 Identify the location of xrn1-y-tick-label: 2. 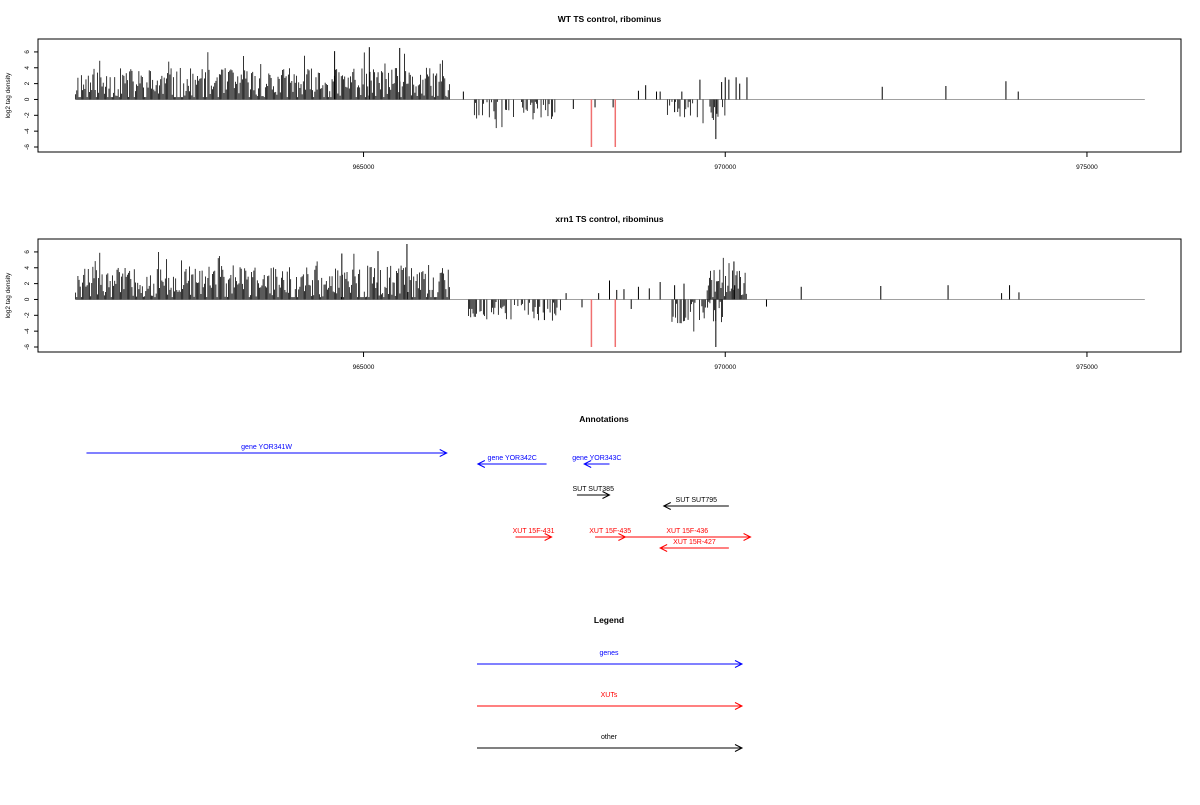
(27, 283).